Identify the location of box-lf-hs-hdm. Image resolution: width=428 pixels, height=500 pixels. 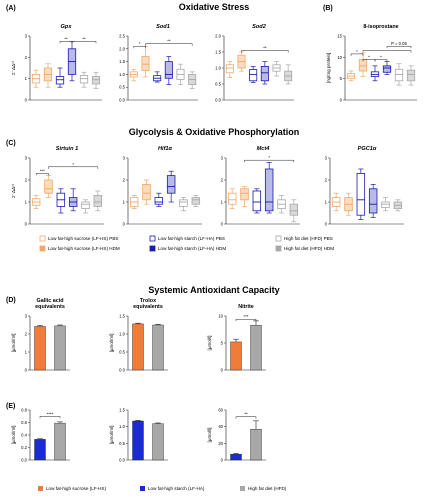
(146, 192).